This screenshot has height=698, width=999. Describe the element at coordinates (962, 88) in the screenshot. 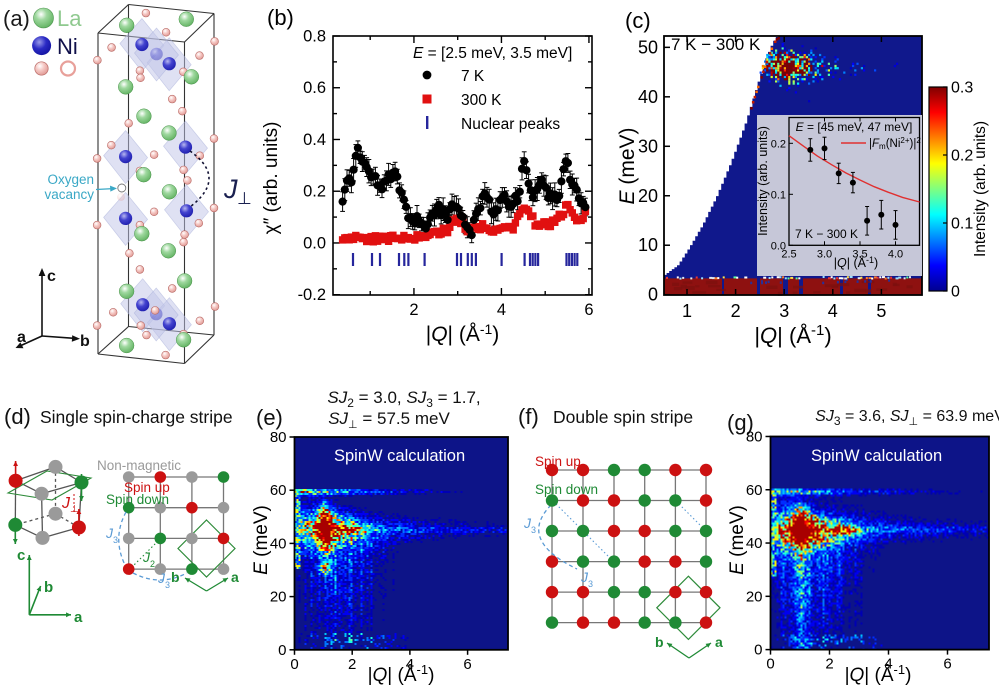

I see `svg-text: 0.3` at that location.